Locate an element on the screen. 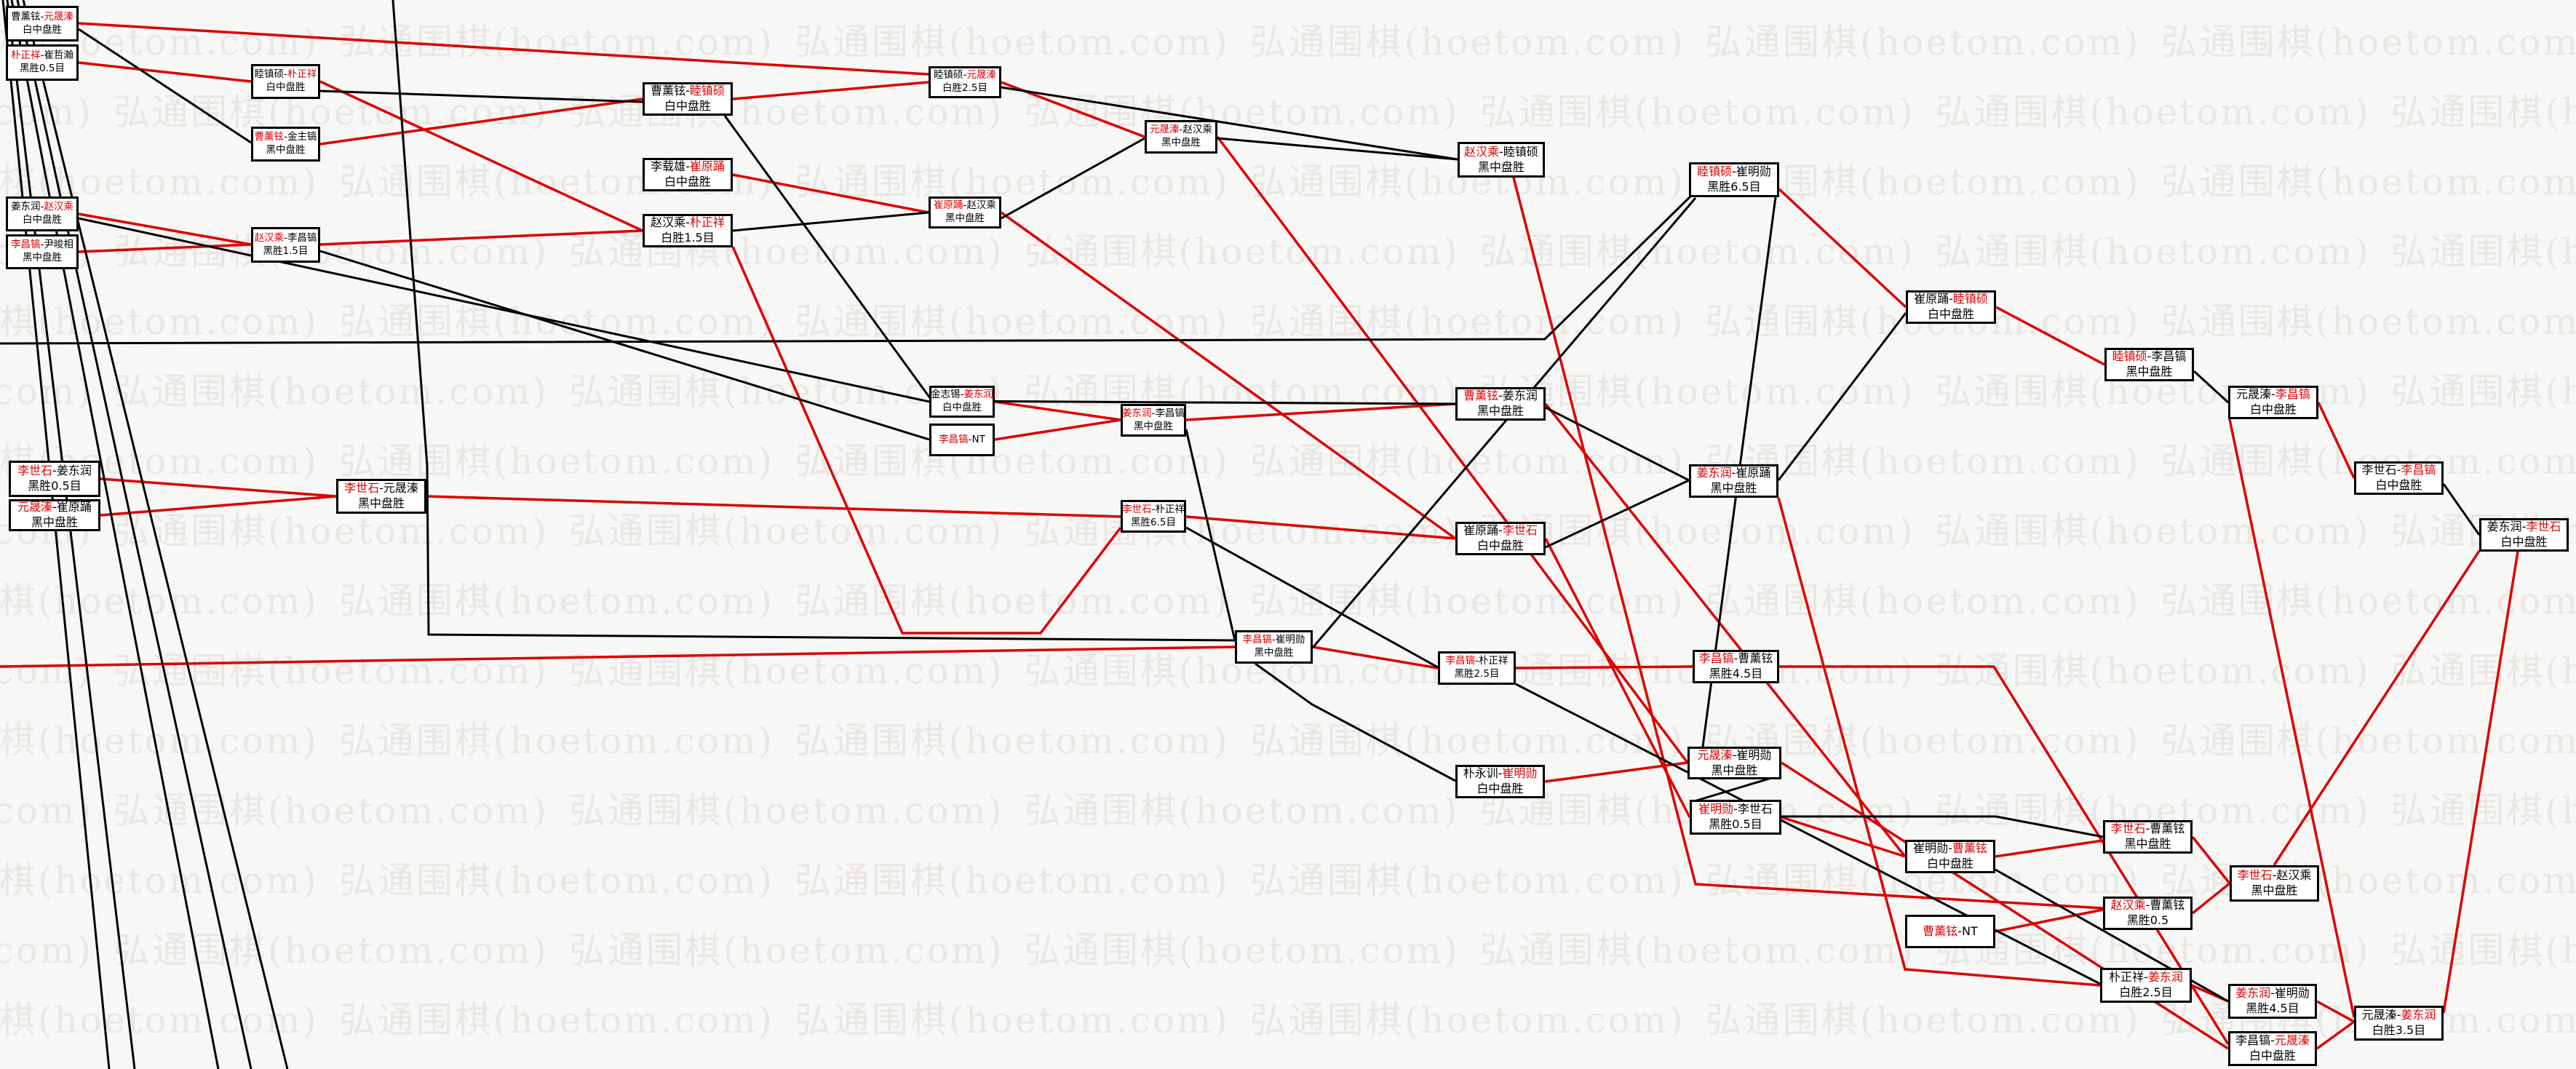  match-players: 李昌镐-朴正祥 is located at coordinates (1477, 661).